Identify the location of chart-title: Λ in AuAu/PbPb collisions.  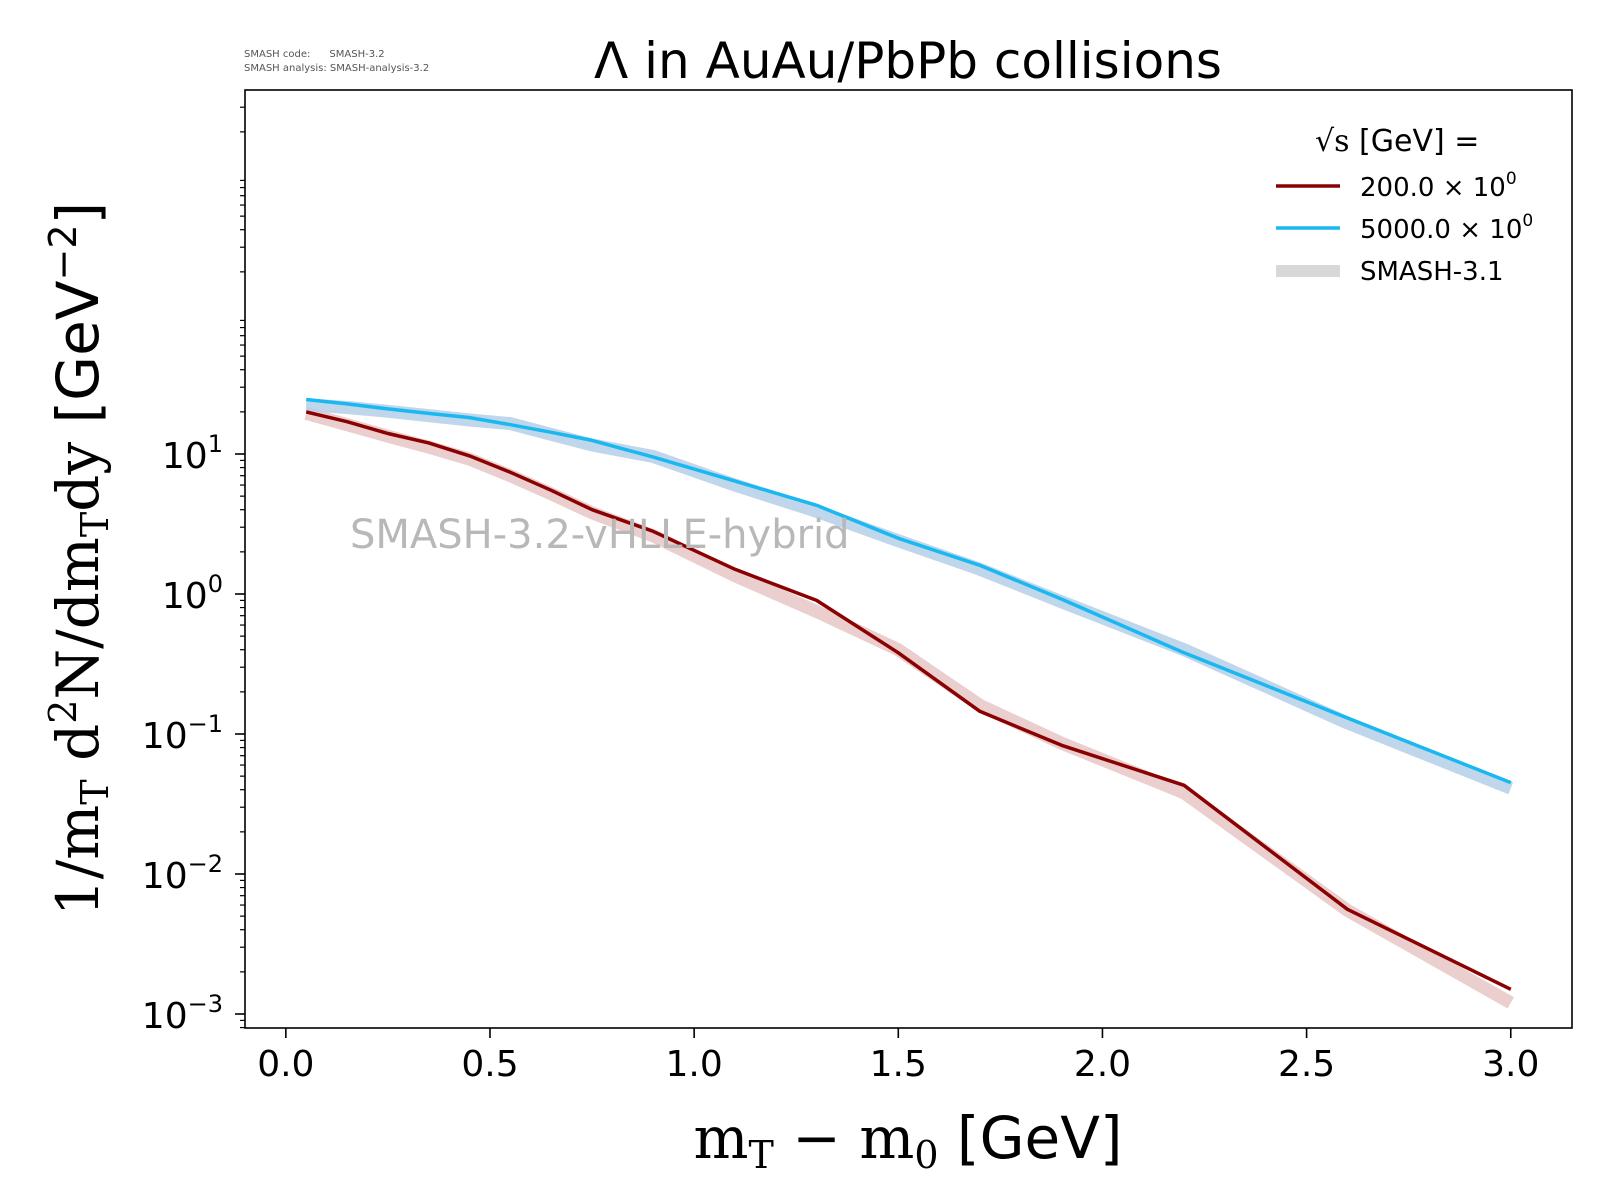
(908, 61).